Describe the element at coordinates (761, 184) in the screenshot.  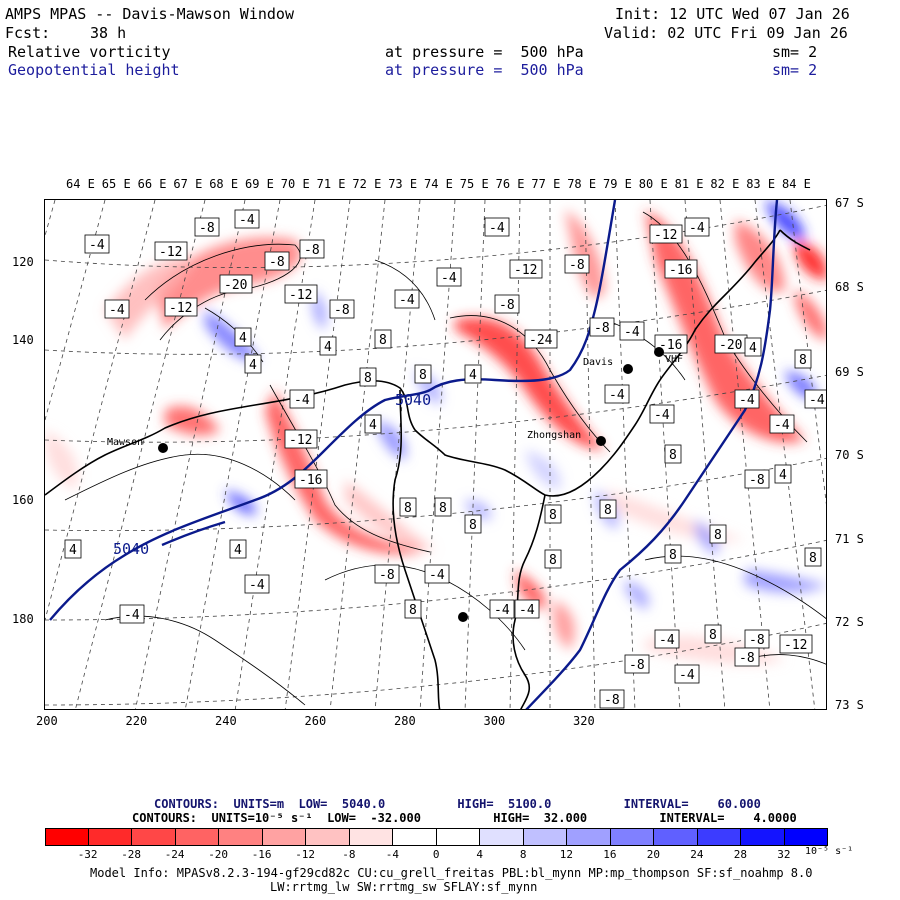
I see `top-lon-label: 83 E` at that location.